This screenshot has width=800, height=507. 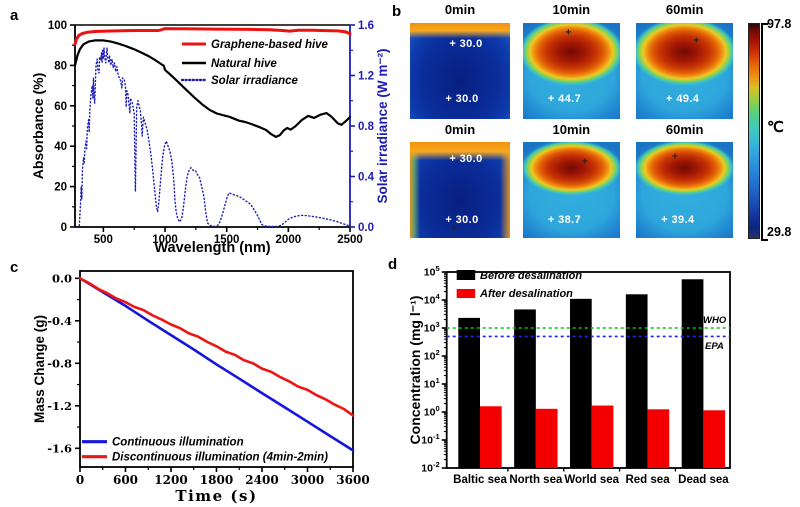 What do you see at coordinates (60, 107) in the screenshot?
I see `label: 60` at bounding box center [60, 107].